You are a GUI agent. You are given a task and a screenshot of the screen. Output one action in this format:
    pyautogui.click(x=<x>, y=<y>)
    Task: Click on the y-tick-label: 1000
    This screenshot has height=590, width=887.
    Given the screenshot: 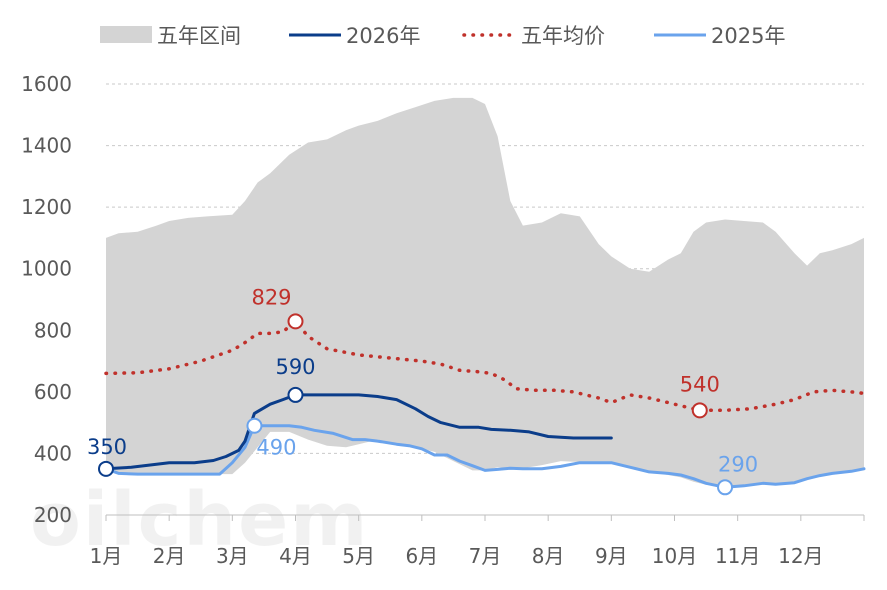 What is the action you would take?
    pyautogui.click(x=46, y=269)
    